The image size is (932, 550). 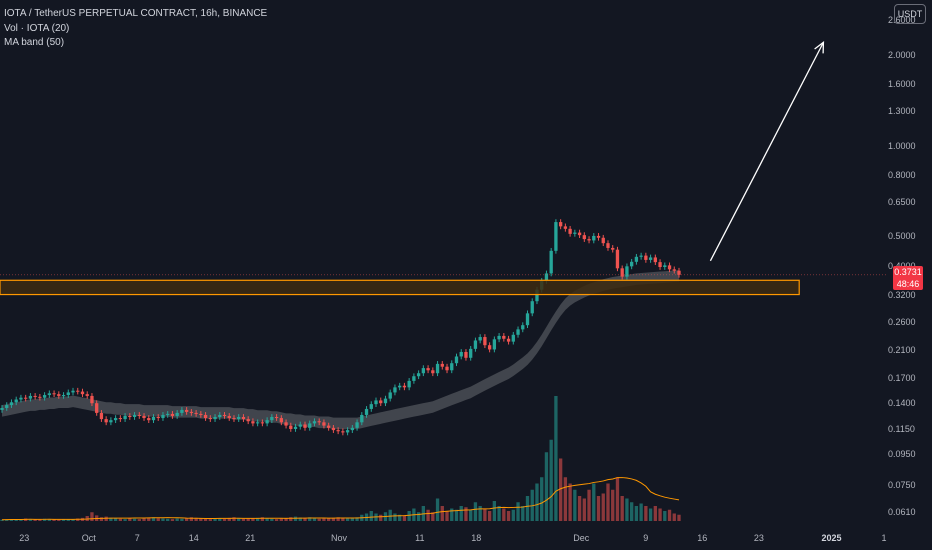 What do you see at coordinates (831, 538) in the screenshot?
I see `x-tick-label: 2025` at bounding box center [831, 538].